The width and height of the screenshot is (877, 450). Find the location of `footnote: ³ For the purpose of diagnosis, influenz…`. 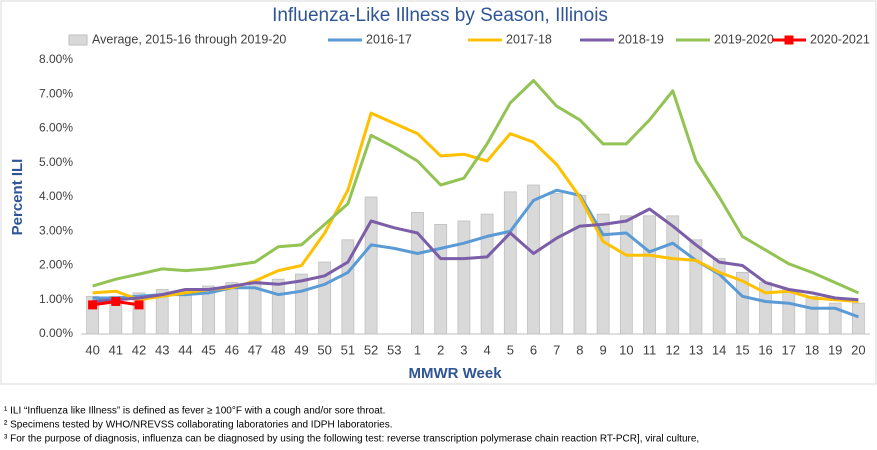

footnote: ³ For the purpose of diagnosis, influenz… is located at coordinates (351, 439).